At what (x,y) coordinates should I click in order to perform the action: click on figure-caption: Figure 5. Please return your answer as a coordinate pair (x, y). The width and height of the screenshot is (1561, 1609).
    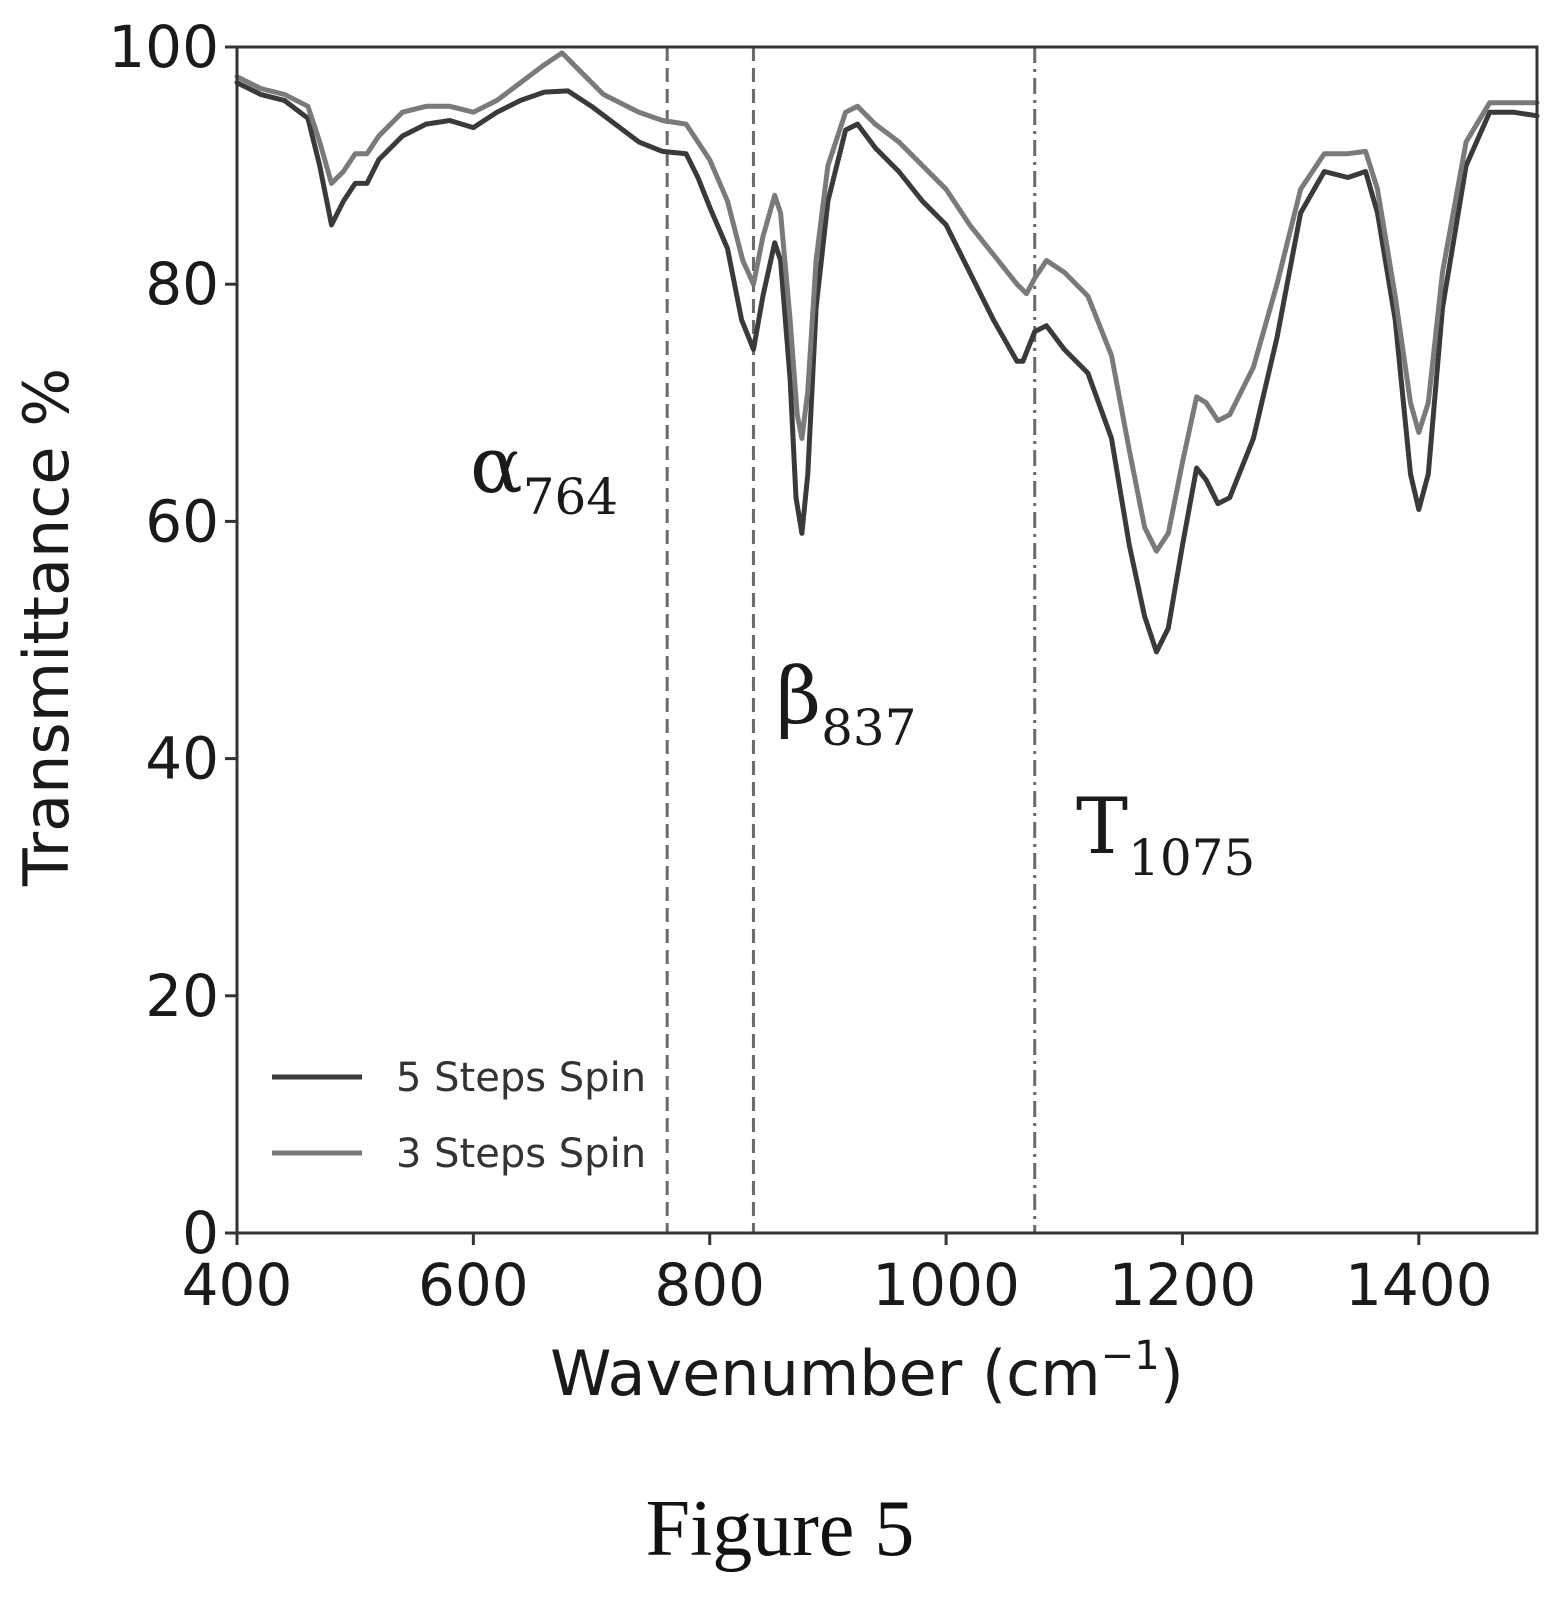
    Looking at the image, I should click on (780, 1529).